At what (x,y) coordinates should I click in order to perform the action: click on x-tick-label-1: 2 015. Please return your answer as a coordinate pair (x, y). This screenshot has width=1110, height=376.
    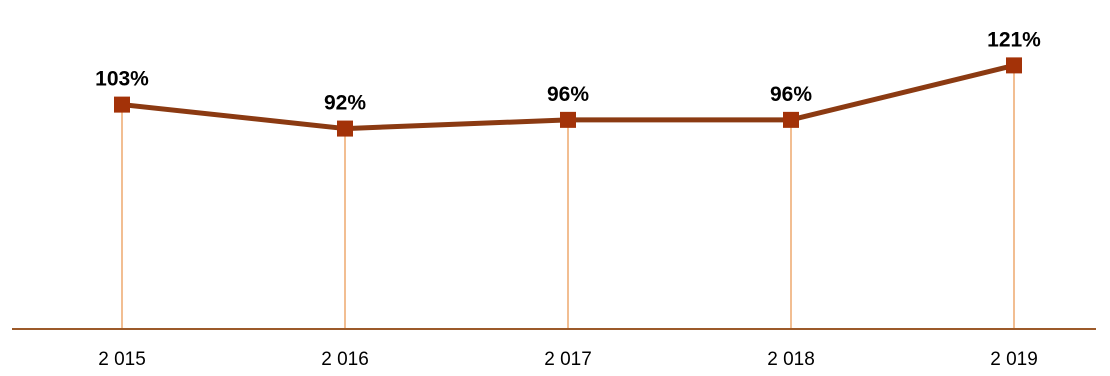
    Looking at the image, I should click on (122, 359).